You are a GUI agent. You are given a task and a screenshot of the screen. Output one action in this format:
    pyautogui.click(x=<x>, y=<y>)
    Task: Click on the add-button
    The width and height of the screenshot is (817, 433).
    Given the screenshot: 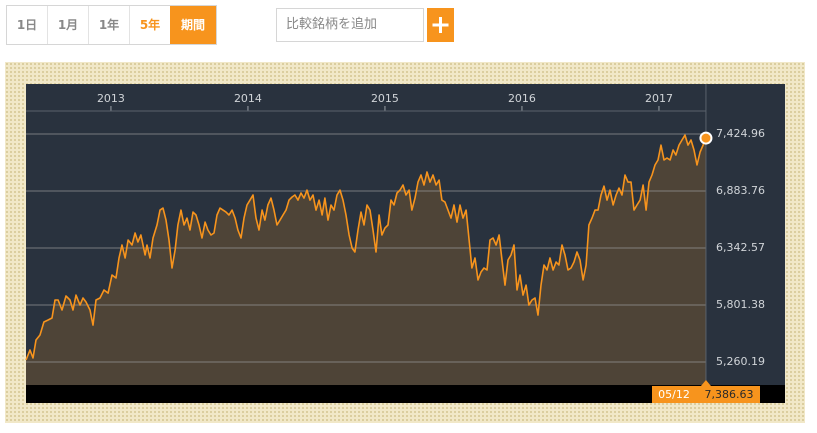 What is the action you would take?
    pyautogui.click(x=440, y=25)
    